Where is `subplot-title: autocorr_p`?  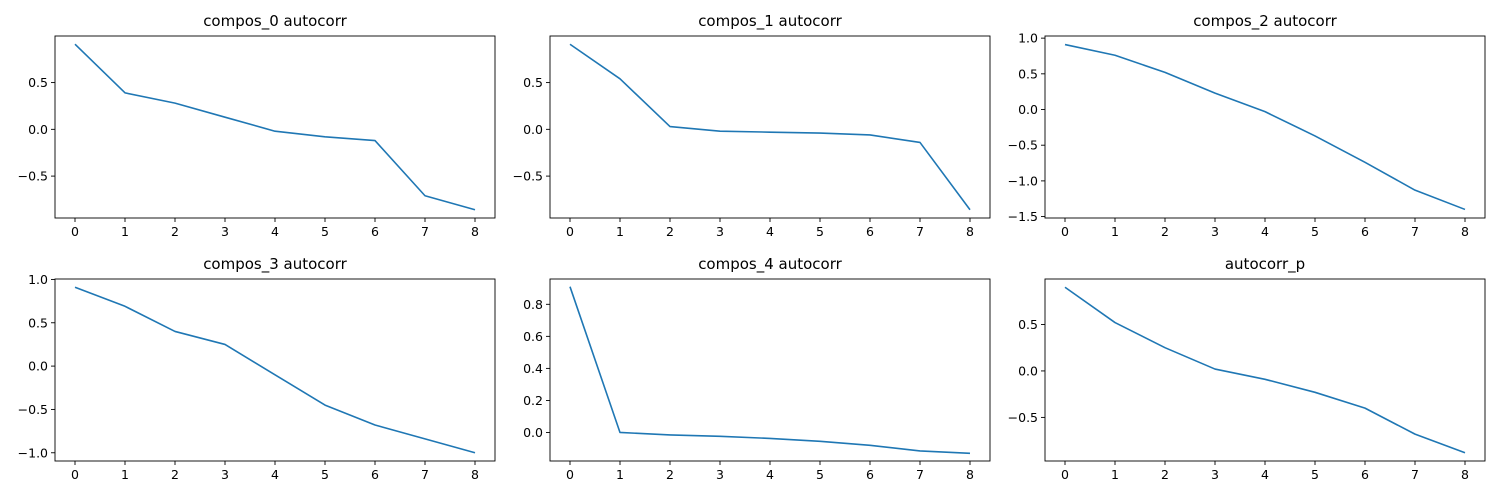 subplot-title: autocorr_p is located at coordinates (1265, 264).